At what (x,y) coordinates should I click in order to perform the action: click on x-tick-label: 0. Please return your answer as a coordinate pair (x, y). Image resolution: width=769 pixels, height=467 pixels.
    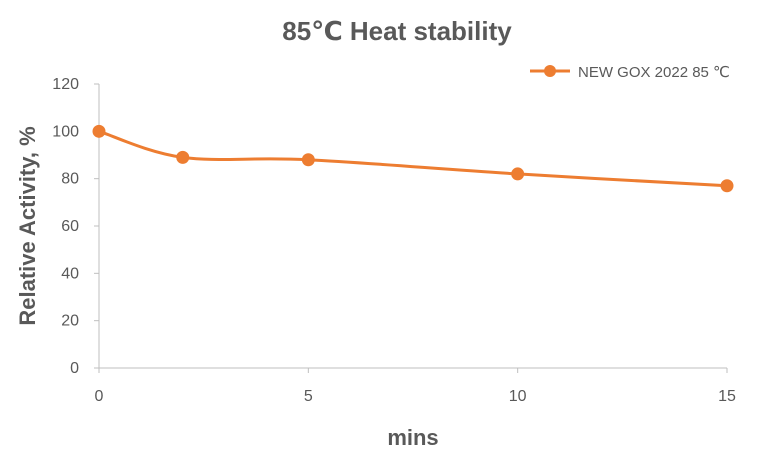
    Looking at the image, I should click on (99, 396).